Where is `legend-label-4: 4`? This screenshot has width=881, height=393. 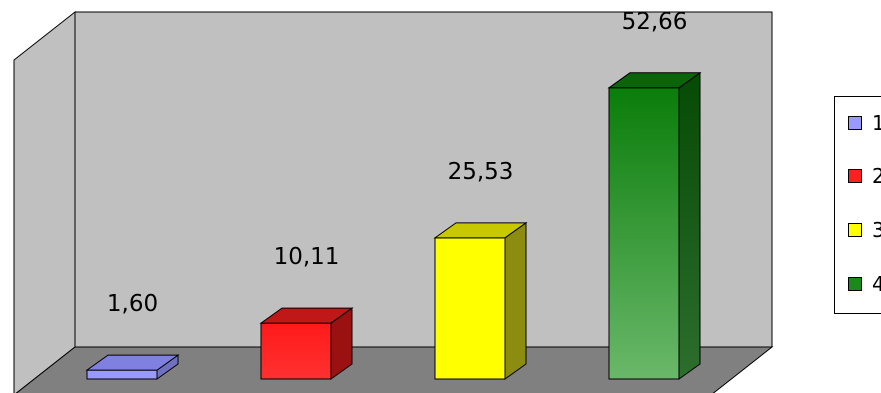
legend-label-4: 4 is located at coordinates (876, 284).